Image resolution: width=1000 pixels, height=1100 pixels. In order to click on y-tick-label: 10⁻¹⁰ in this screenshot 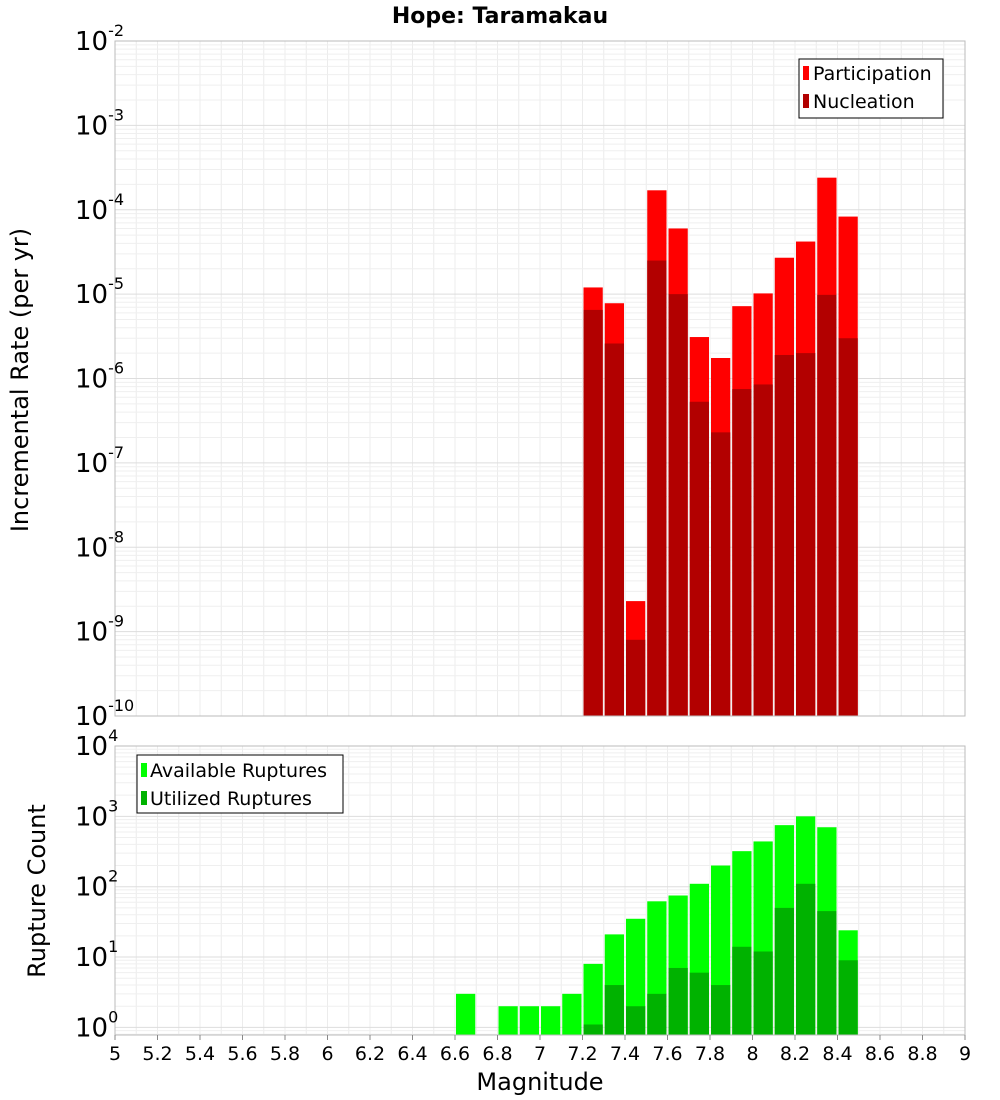, I will do `click(104, 714)`.